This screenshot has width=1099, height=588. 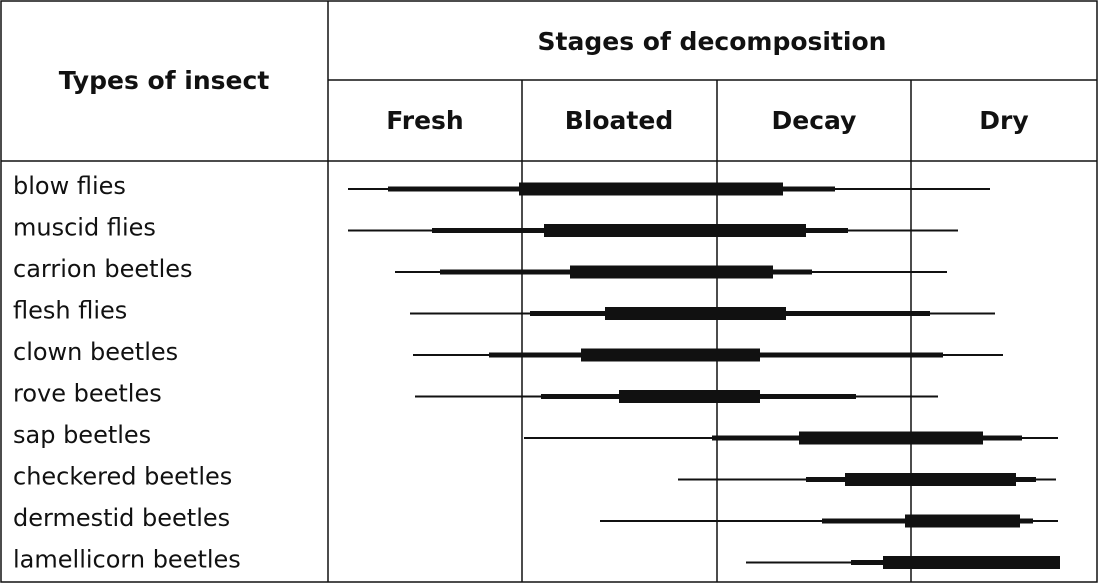 What do you see at coordinates (69, 186) in the screenshot?
I see `insect-name: blow flies` at bounding box center [69, 186].